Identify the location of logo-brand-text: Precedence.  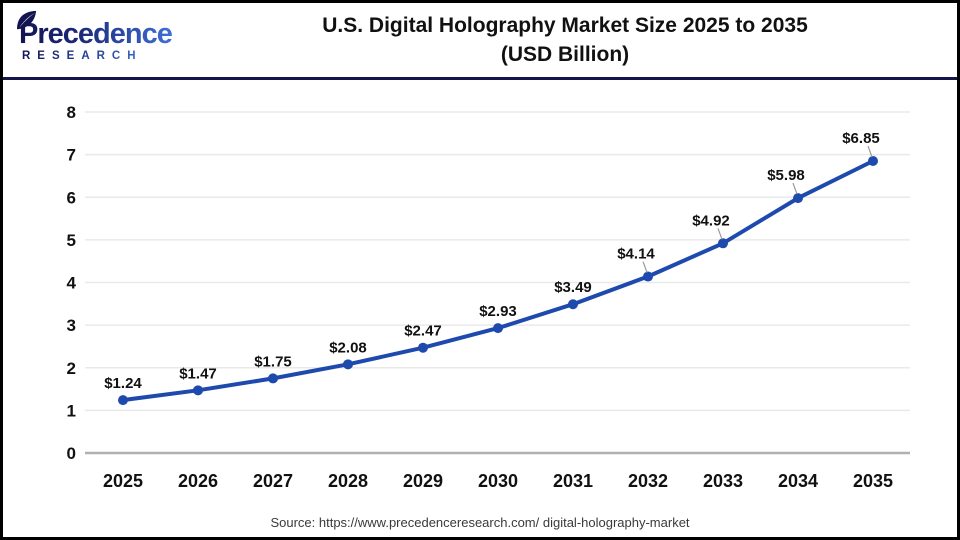
(96, 33).